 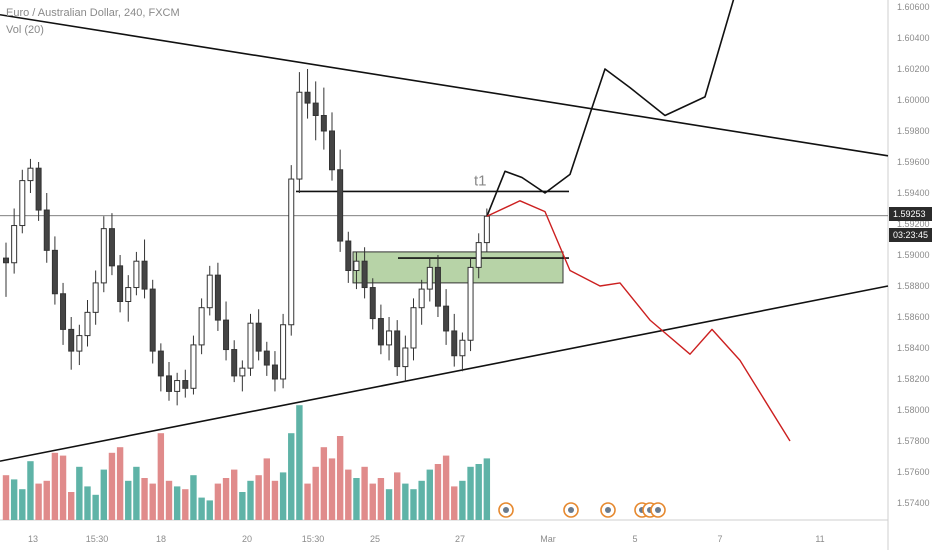 What do you see at coordinates (913, 503) in the screenshot?
I see `price-tick-label: 1.57400` at bounding box center [913, 503].